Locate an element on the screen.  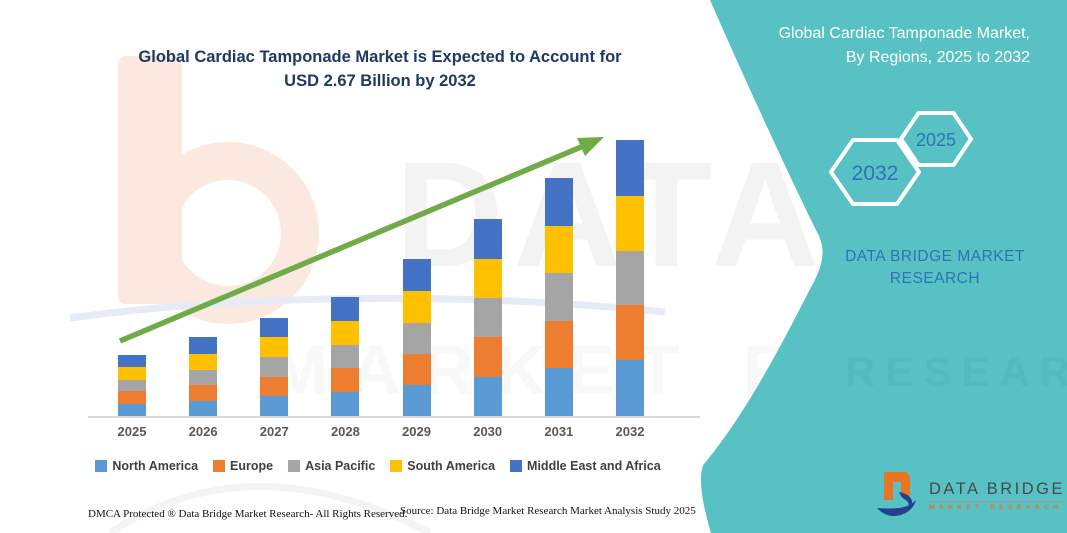
legend-item: Asia Pacific is located at coordinates (331, 466).